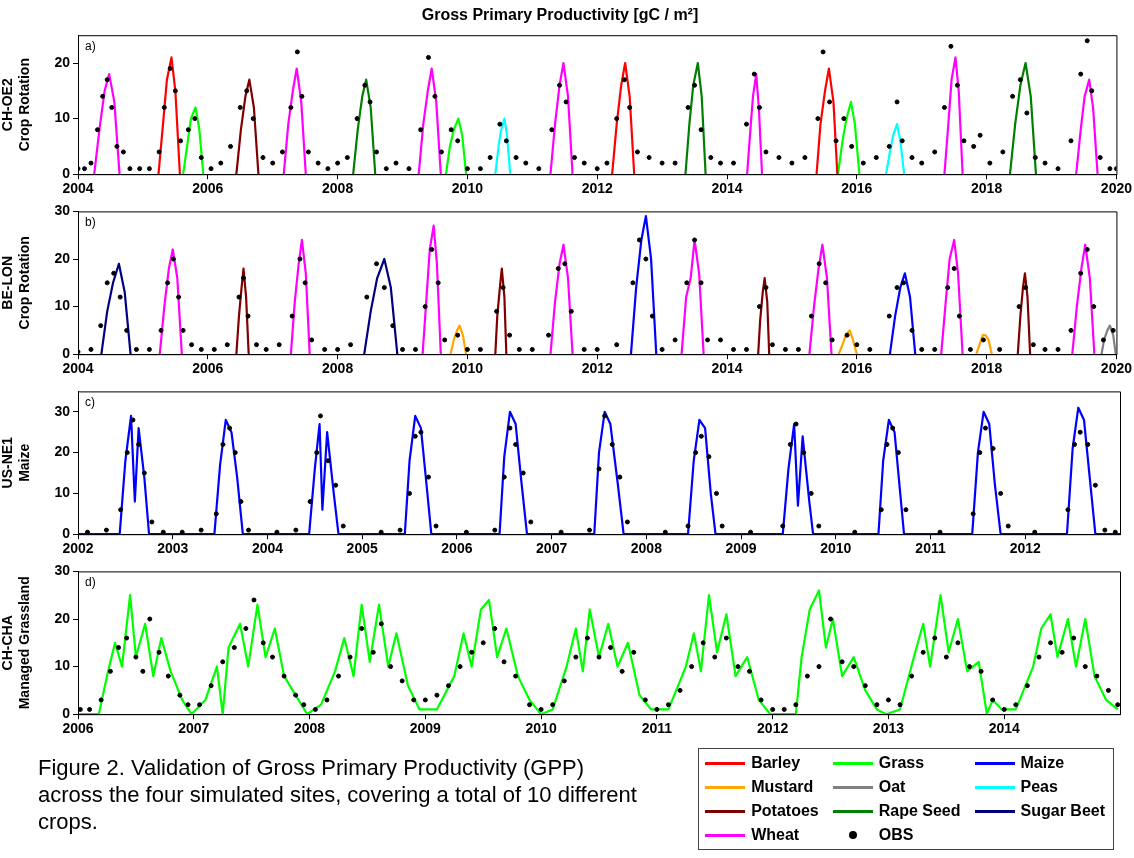 The image size is (1134, 858). Describe the element at coordinates (338, 794) in the screenshot. I see `caption: Figure 2. Validation of Gross Primary Productivity (GPP) across the four simulated sites, covering a total of 10 different crops.` at that location.